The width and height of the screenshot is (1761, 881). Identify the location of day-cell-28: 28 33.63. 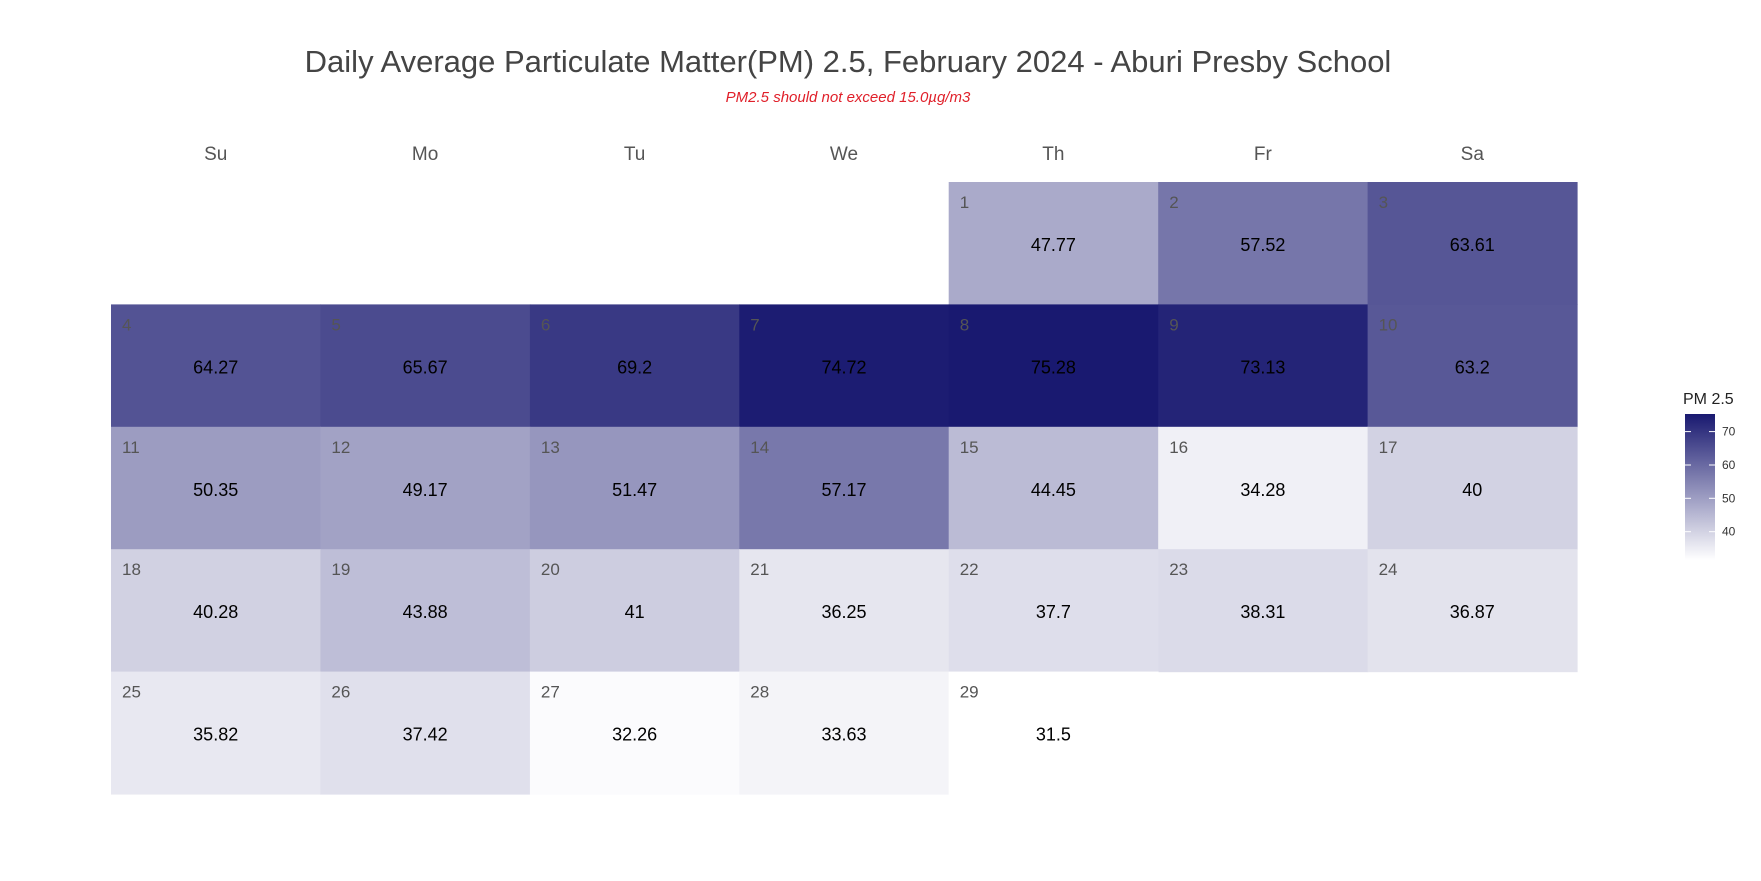
(844, 733).